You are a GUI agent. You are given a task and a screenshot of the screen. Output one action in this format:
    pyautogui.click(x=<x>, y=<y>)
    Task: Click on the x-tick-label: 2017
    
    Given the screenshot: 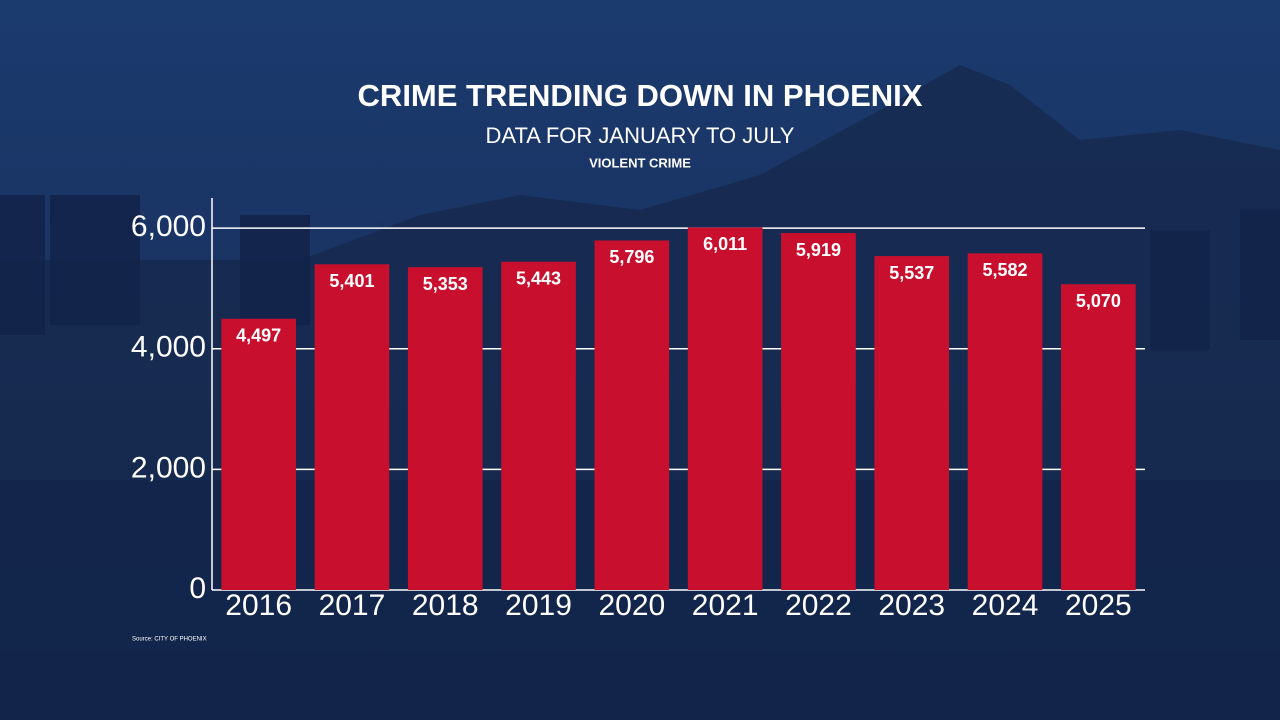 What is the action you would take?
    pyautogui.click(x=352, y=605)
    